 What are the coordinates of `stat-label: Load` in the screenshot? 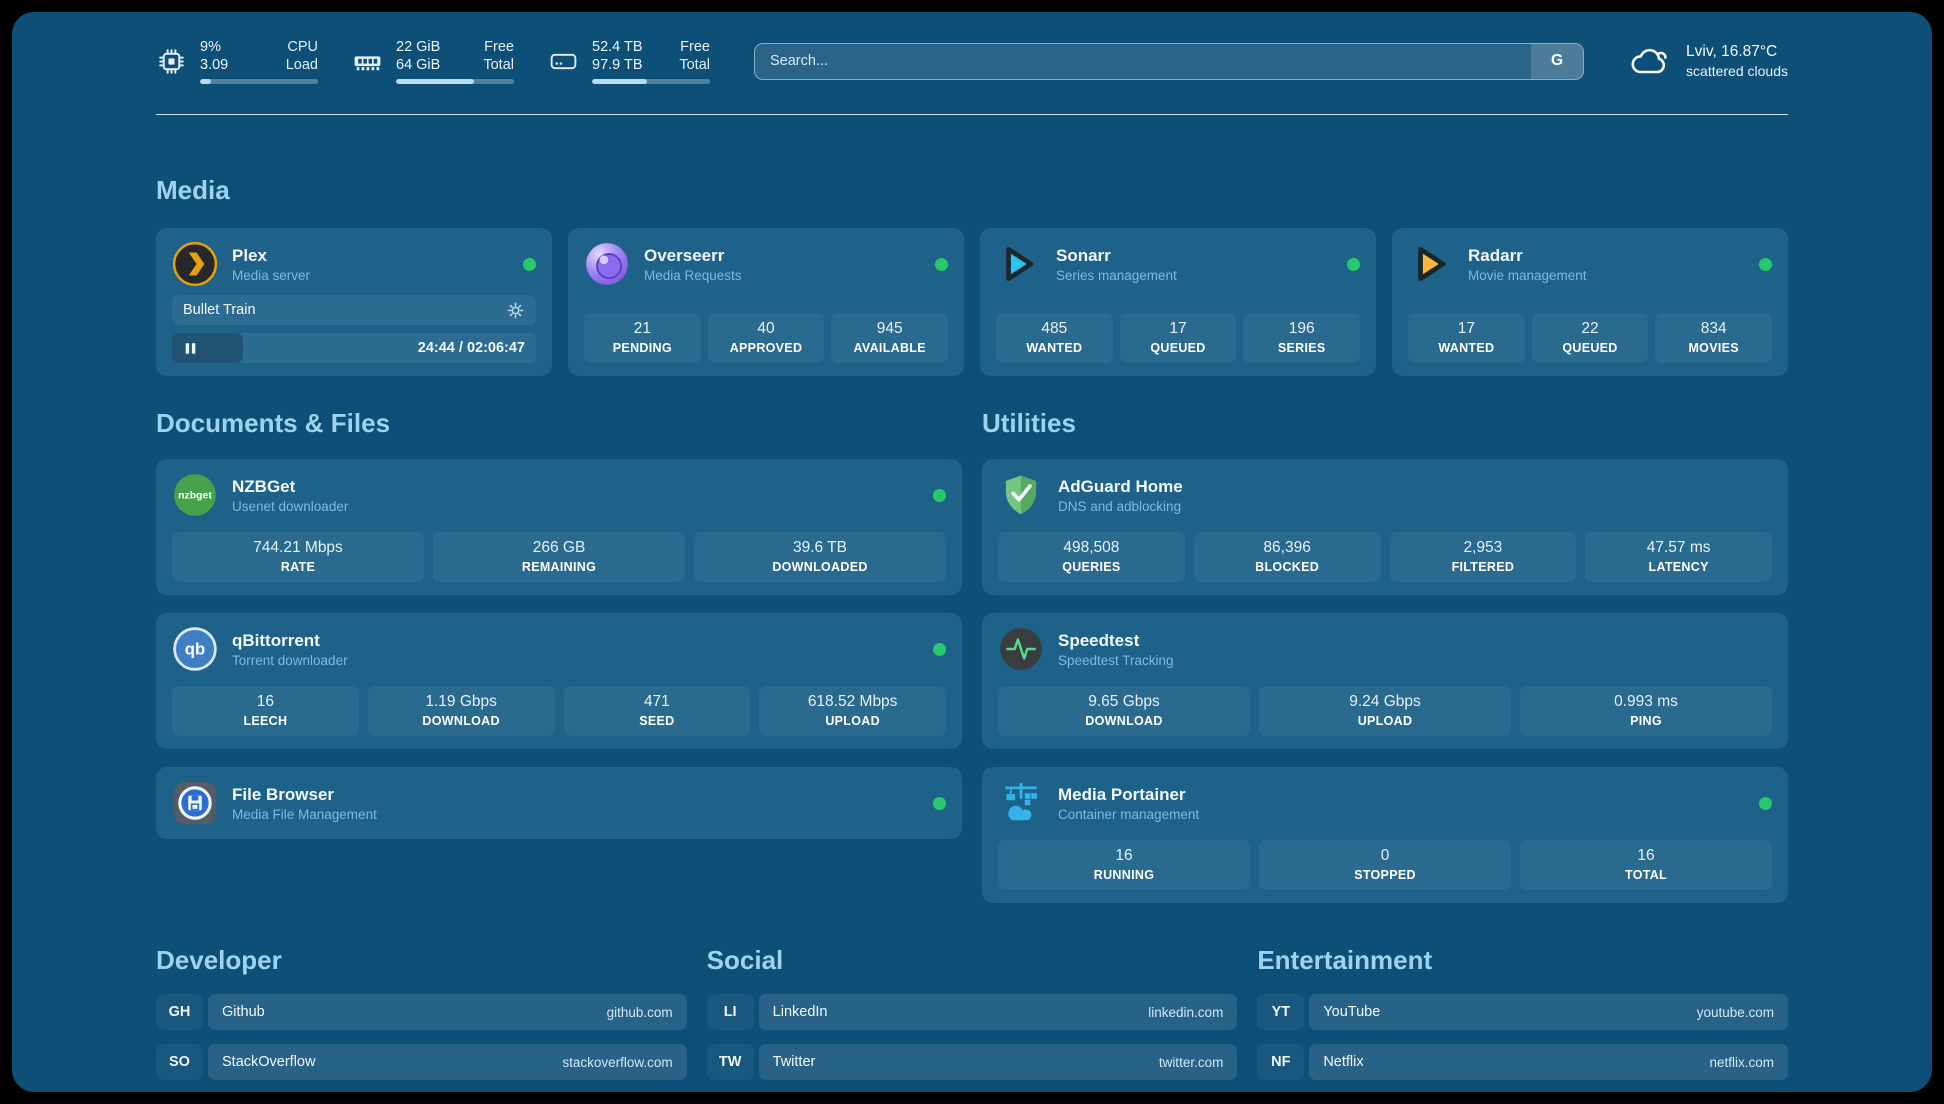 It's located at (301, 65).